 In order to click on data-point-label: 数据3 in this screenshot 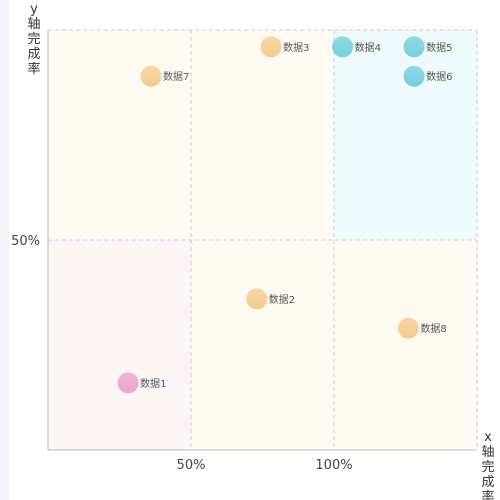, I will do `click(296, 47)`.